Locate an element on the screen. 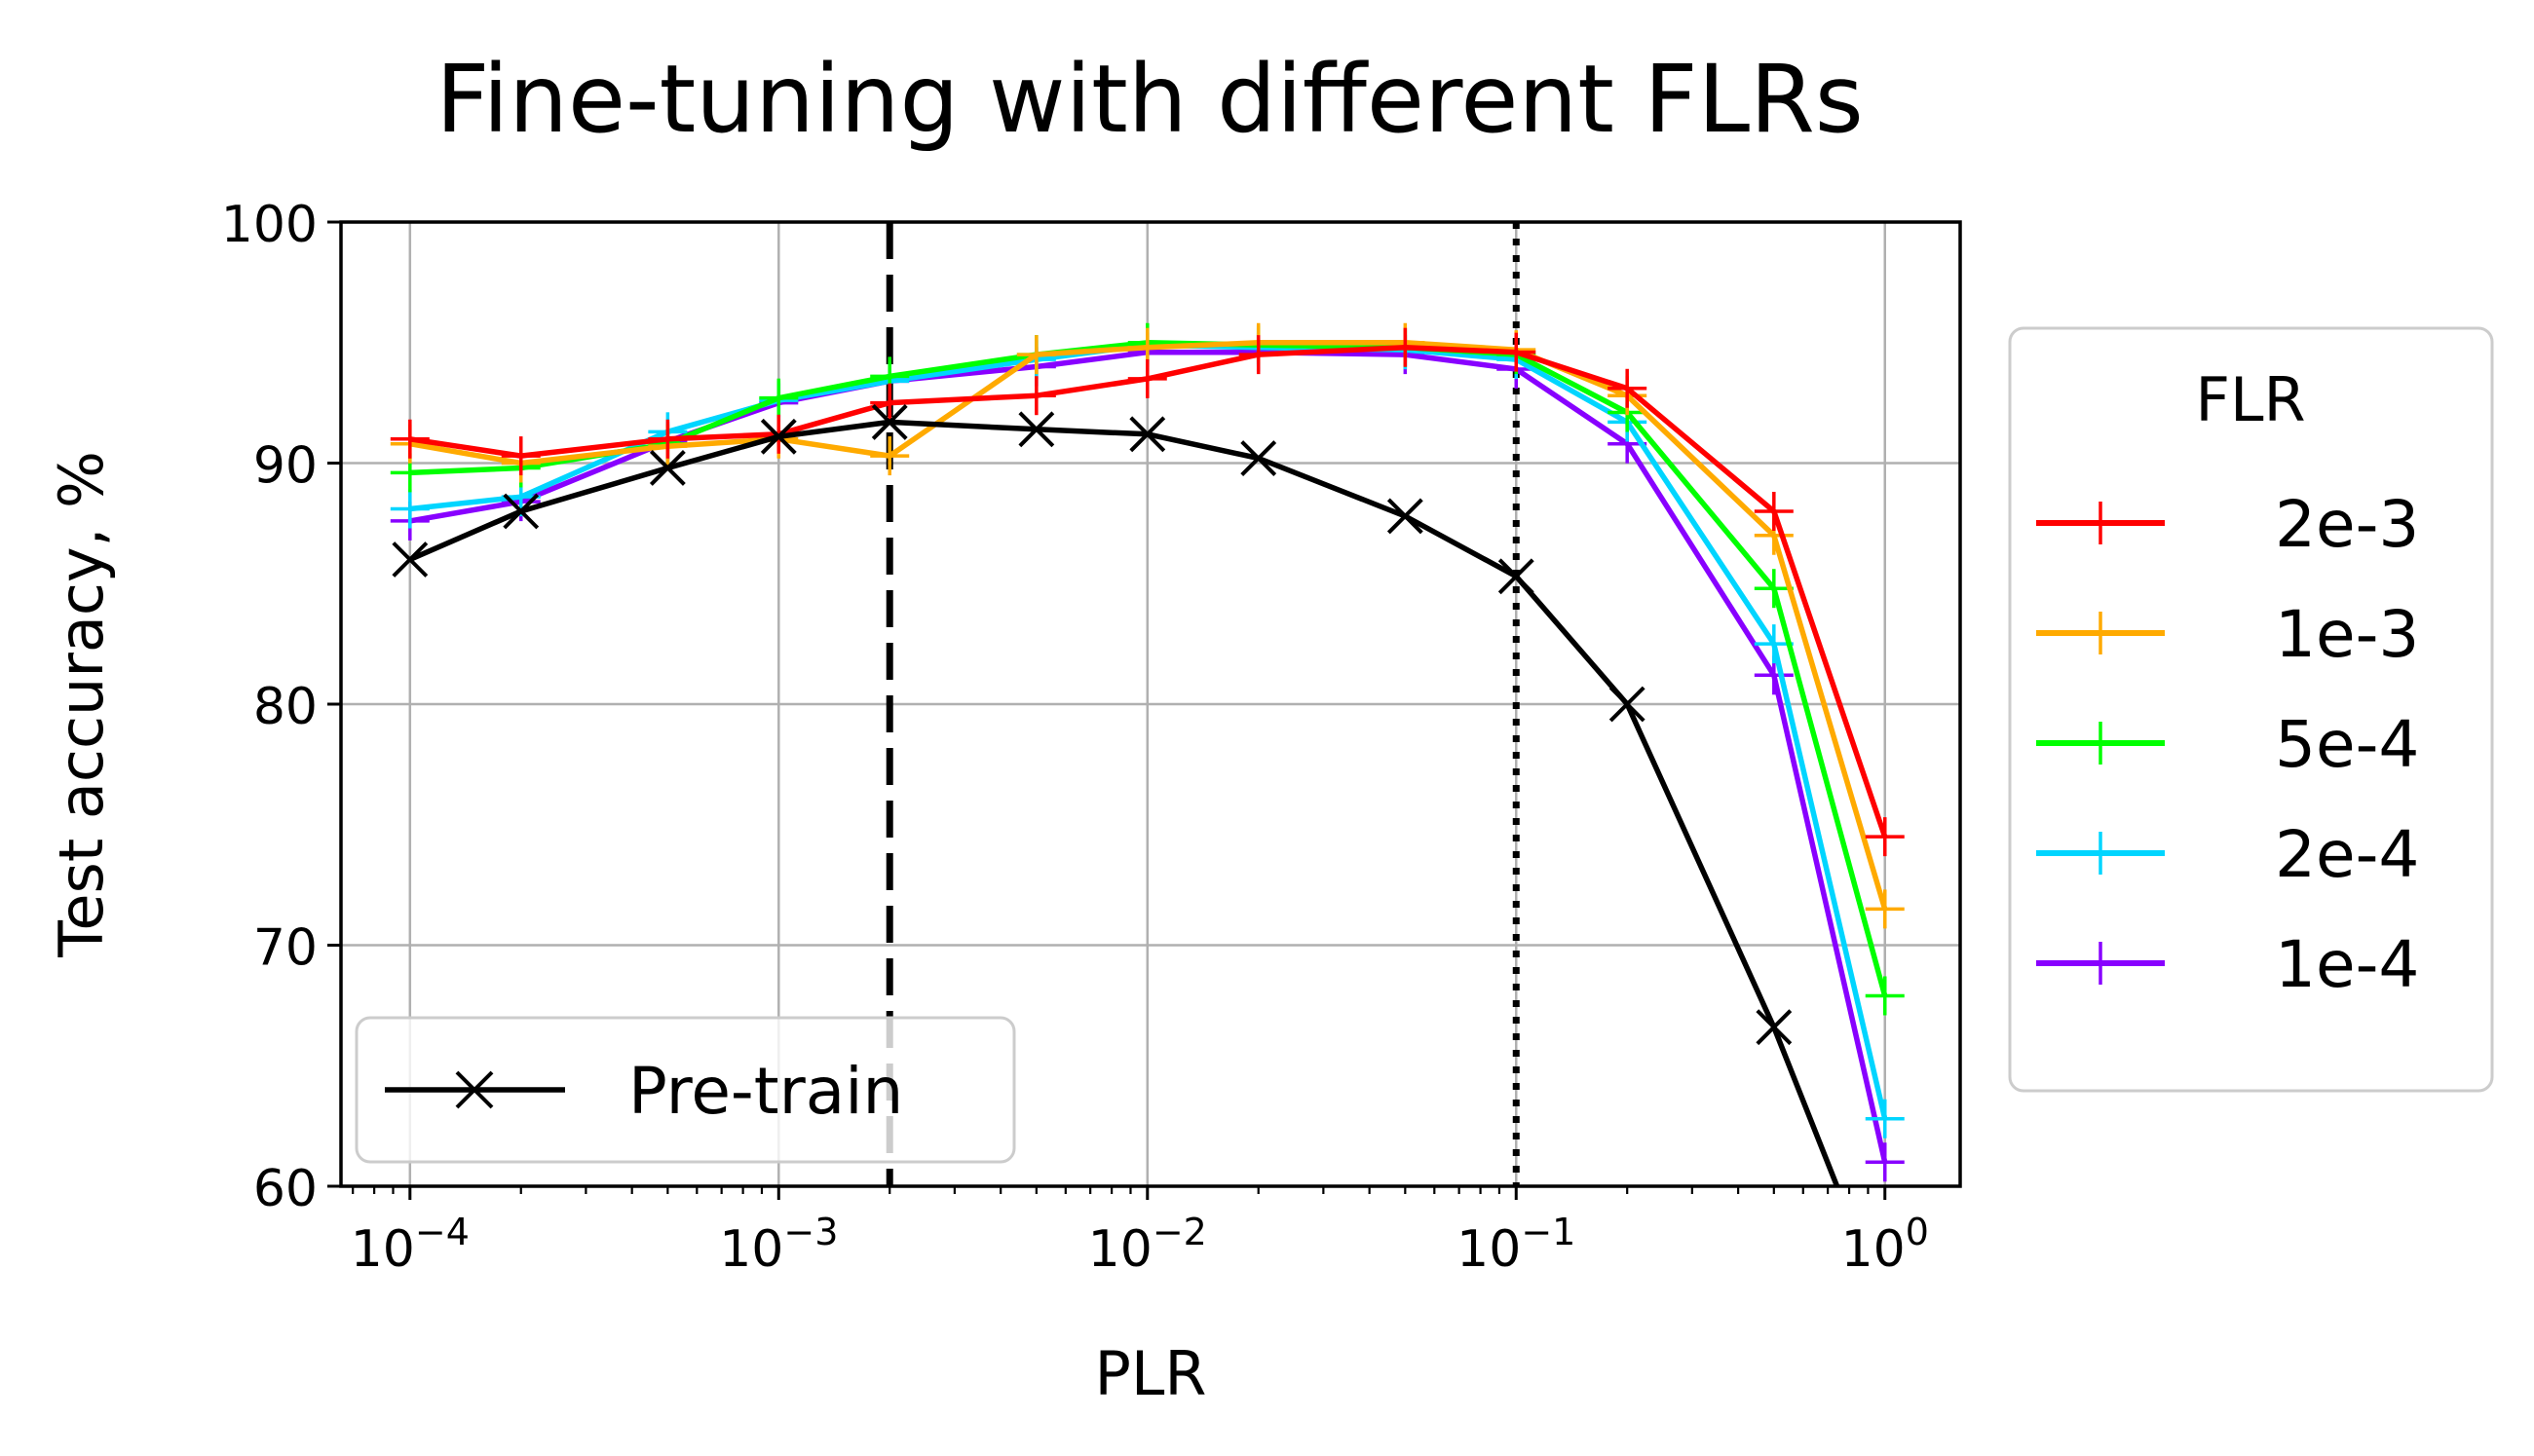  y-tick-label: 80 is located at coordinates (285, 707).